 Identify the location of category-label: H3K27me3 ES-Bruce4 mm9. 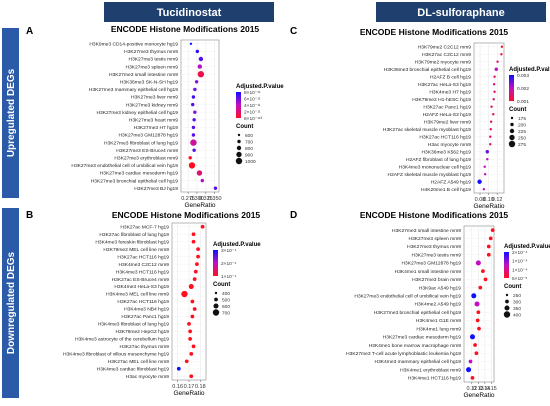
(147, 151).